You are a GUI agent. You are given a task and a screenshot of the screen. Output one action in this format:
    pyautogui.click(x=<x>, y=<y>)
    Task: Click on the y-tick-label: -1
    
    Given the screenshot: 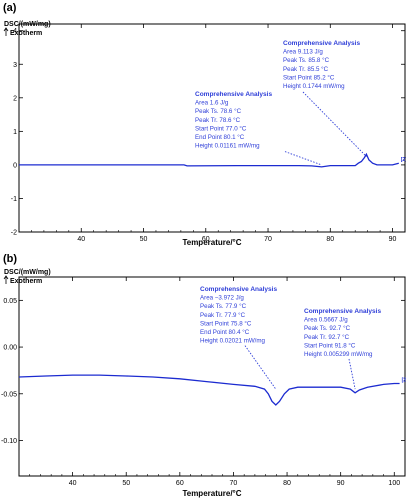 What is the action you would take?
    pyautogui.click(x=14, y=199)
    